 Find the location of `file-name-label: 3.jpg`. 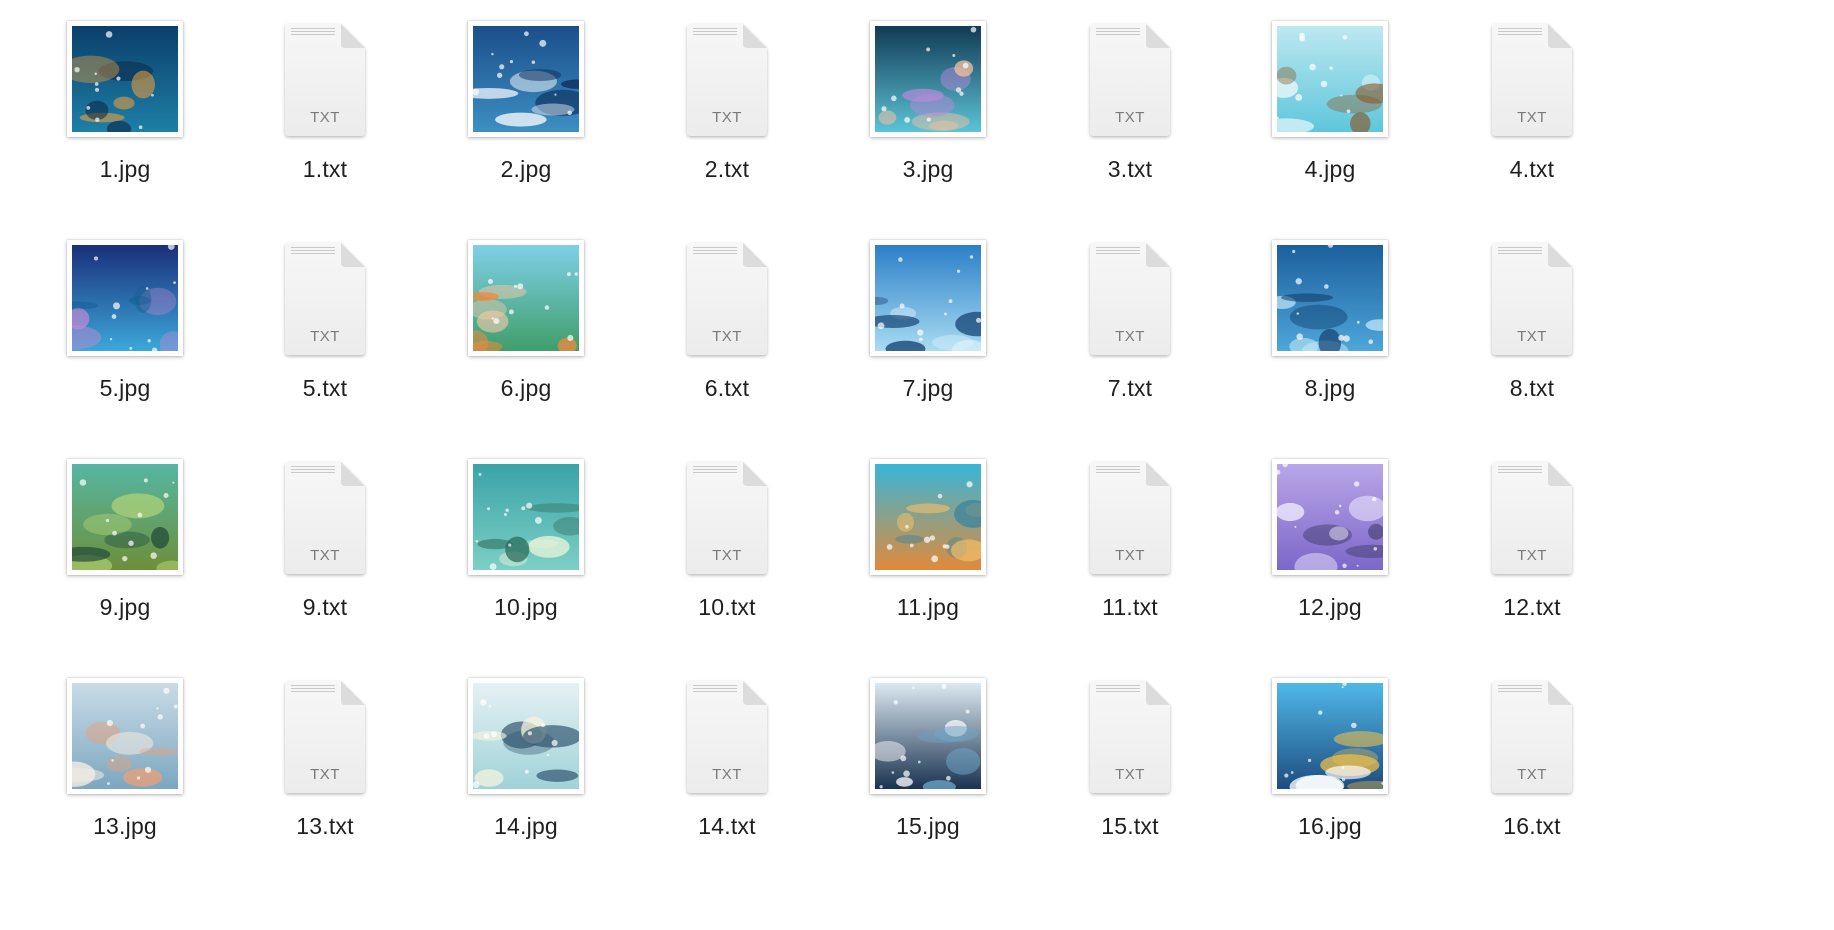

file-name-label: 3.jpg is located at coordinates (928, 169).